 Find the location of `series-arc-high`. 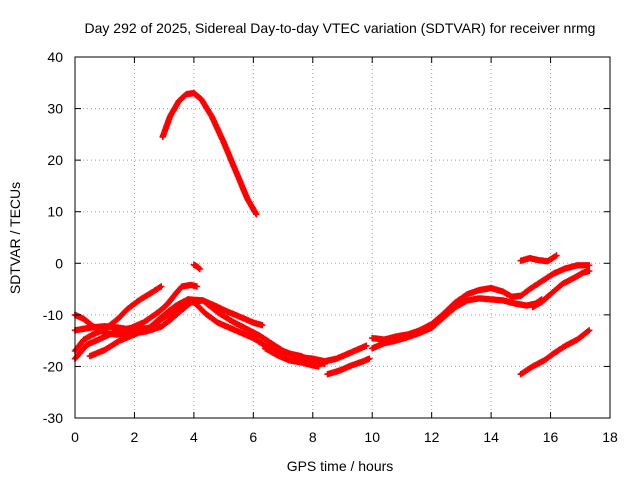

series-arc-high is located at coordinates (209, 153).